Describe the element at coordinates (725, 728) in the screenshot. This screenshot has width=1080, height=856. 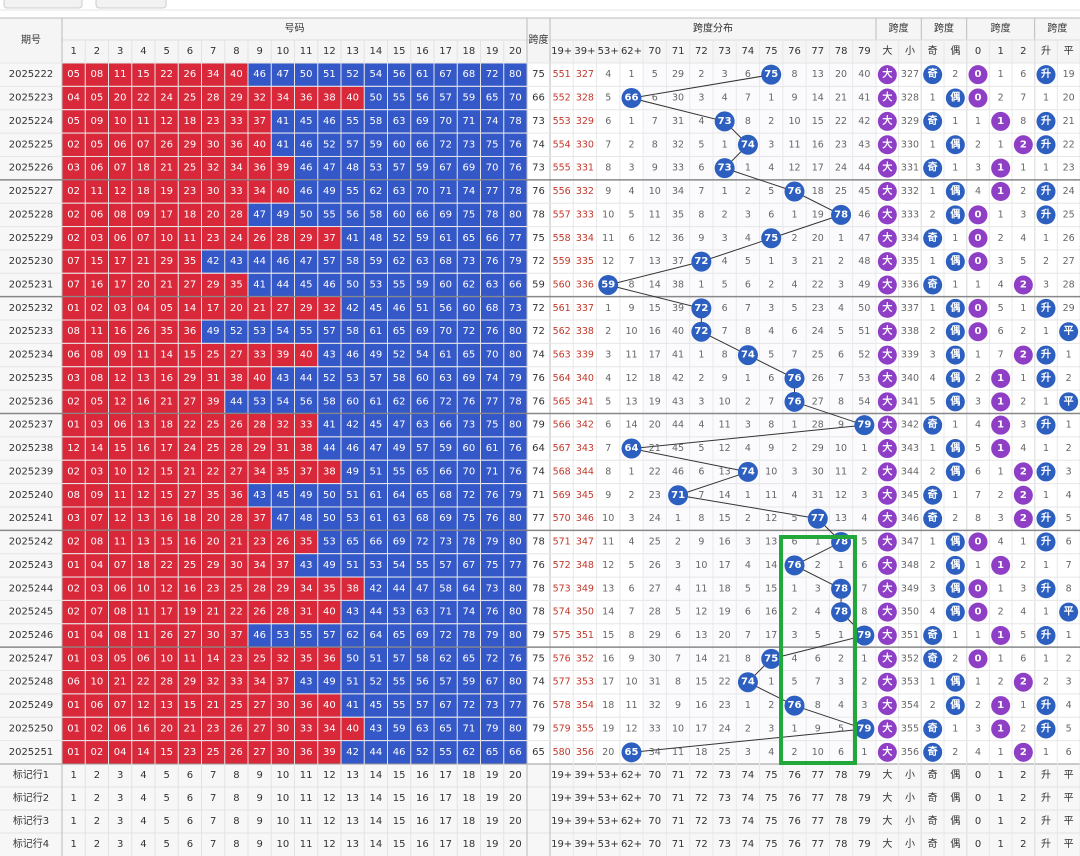
I see `miss-count: 24` at that location.